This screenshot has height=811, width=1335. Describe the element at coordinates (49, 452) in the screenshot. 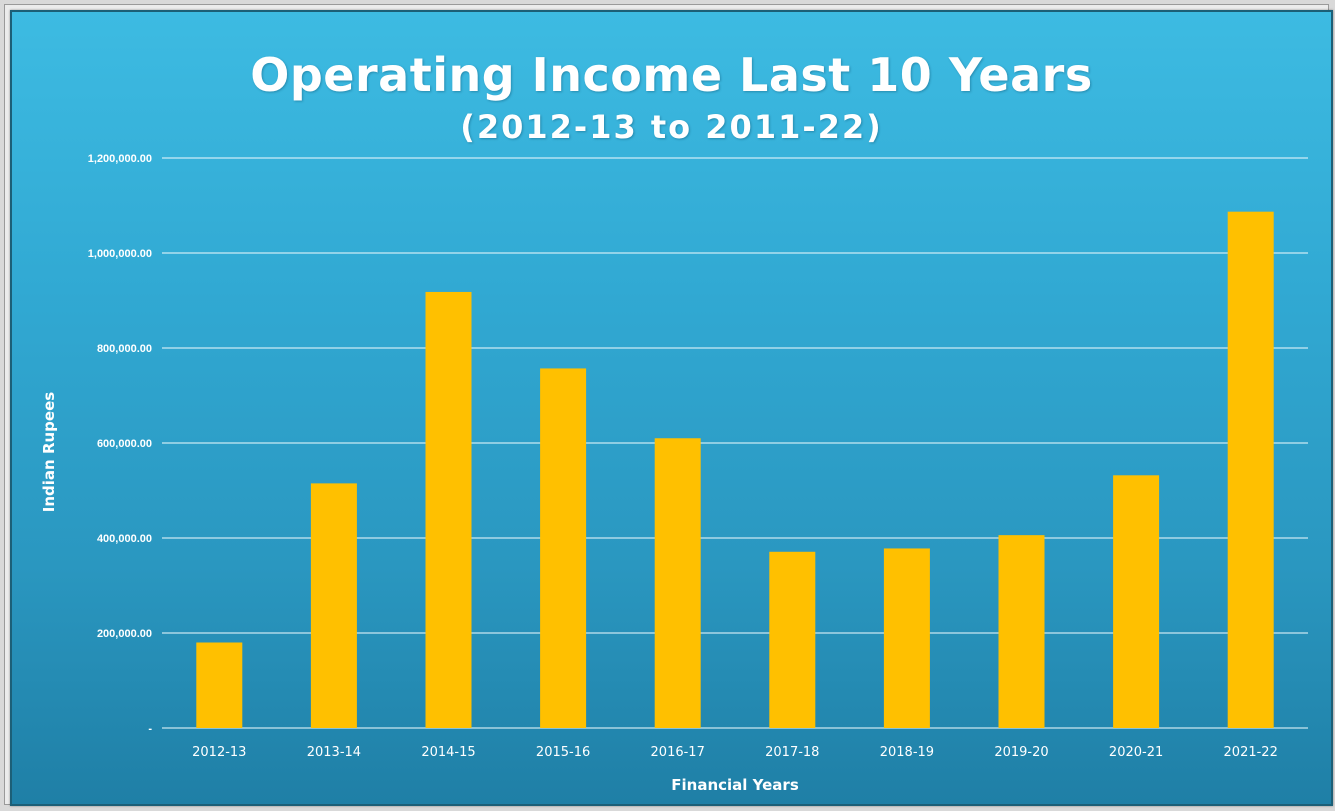

I see `y-axis-label: Indian Rupees` at that location.